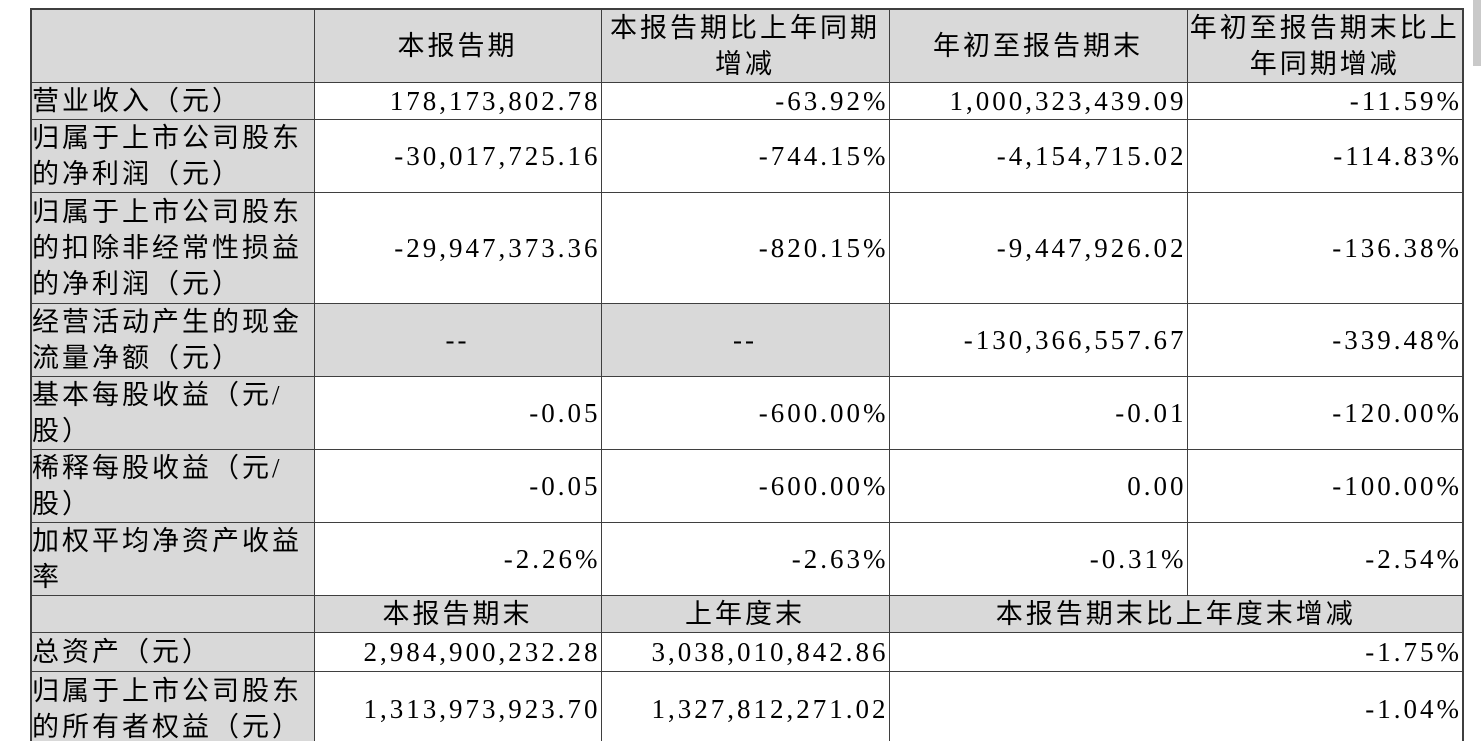 The height and width of the screenshot is (741, 1481). I want to click on header-current-period: 本报告期, so click(457, 45).